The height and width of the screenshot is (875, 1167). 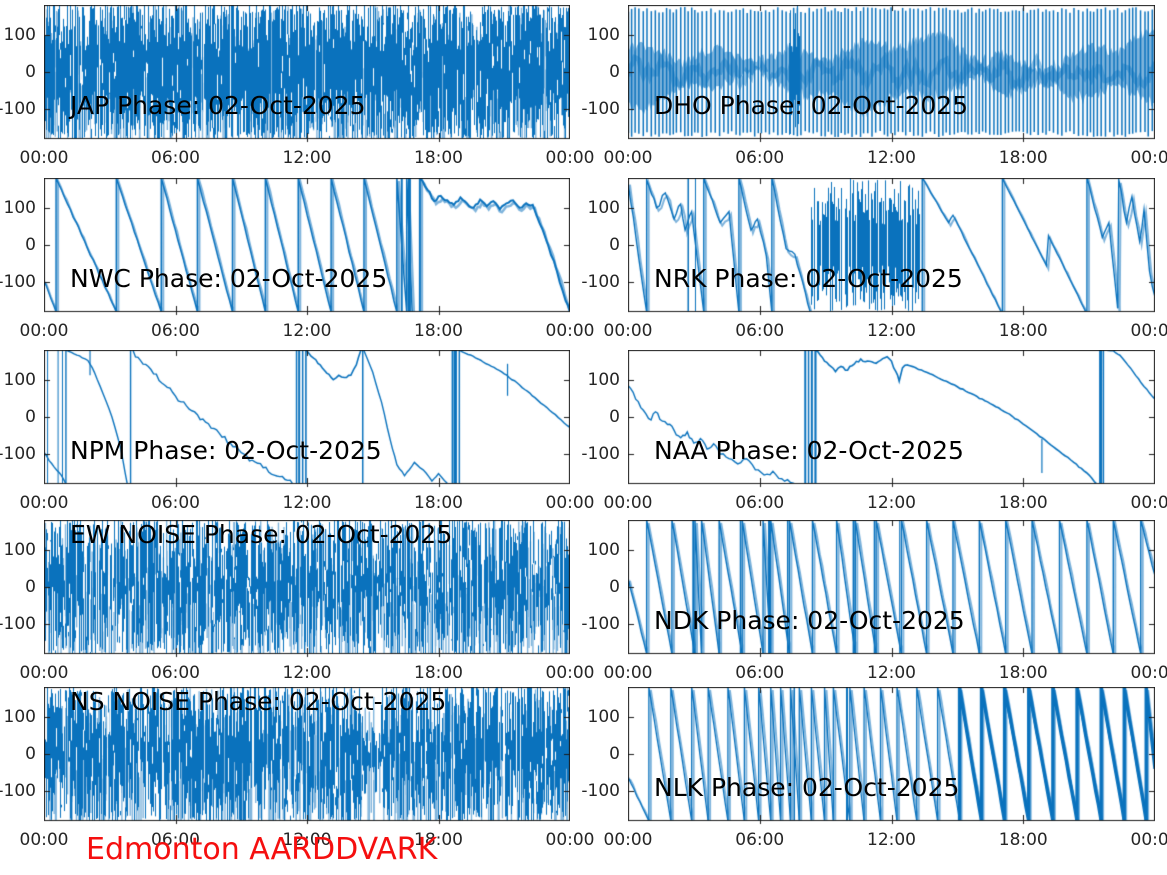 What do you see at coordinates (807, 787) in the screenshot?
I see `nlk-plot-title: NLK Phase: 02-Oct-2025` at bounding box center [807, 787].